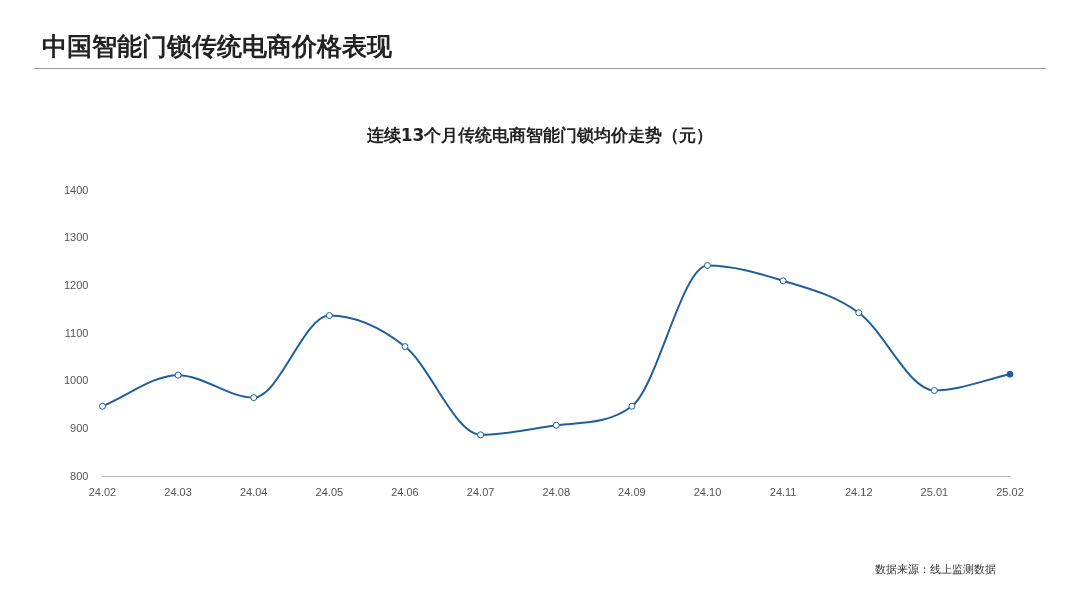 The width and height of the screenshot is (1080, 608). Describe the element at coordinates (858, 492) in the screenshot. I see `x-tick-label: 24.12` at that location.